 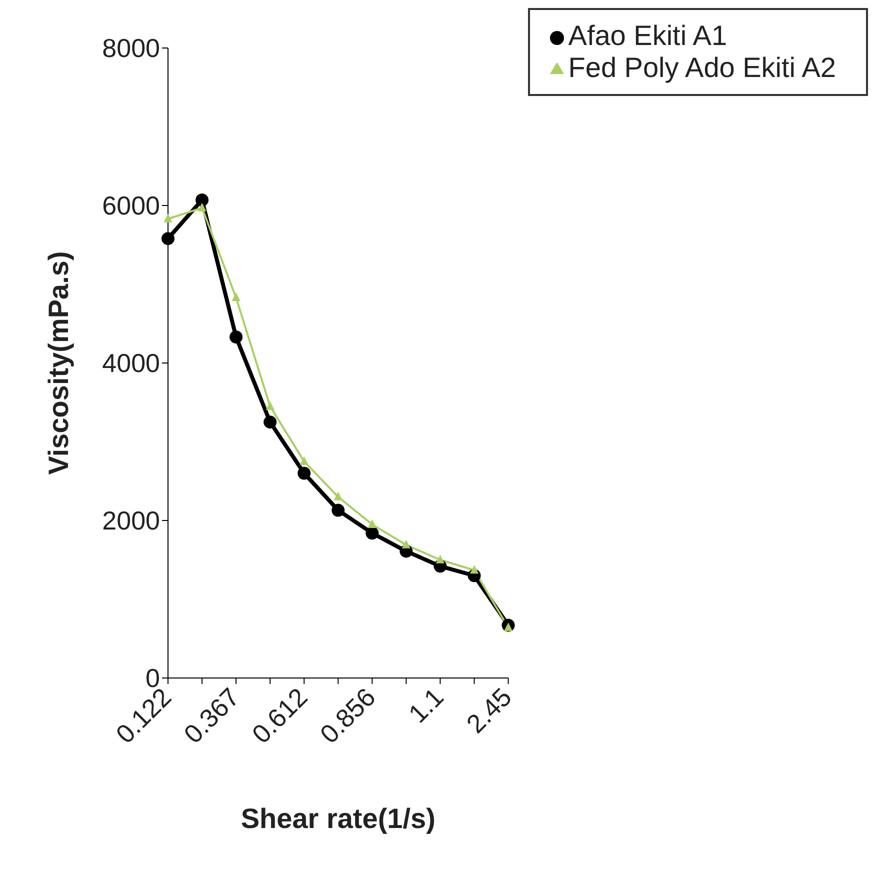 What do you see at coordinates (131, 521) in the screenshot?
I see `y-tick-label: 2000` at bounding box center [131, 521].